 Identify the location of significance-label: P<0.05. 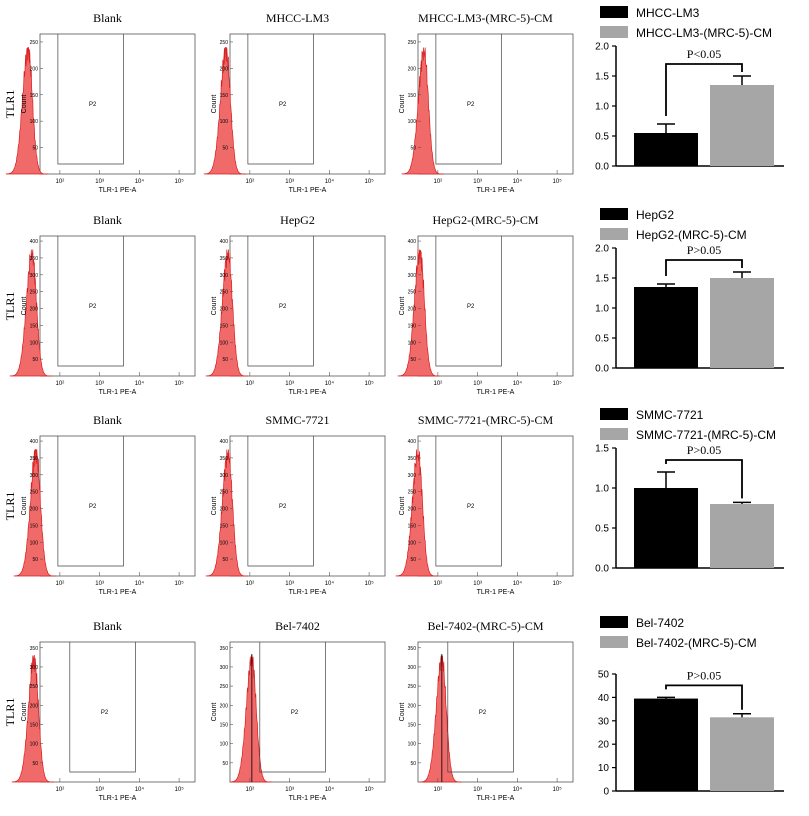
(704, 54).